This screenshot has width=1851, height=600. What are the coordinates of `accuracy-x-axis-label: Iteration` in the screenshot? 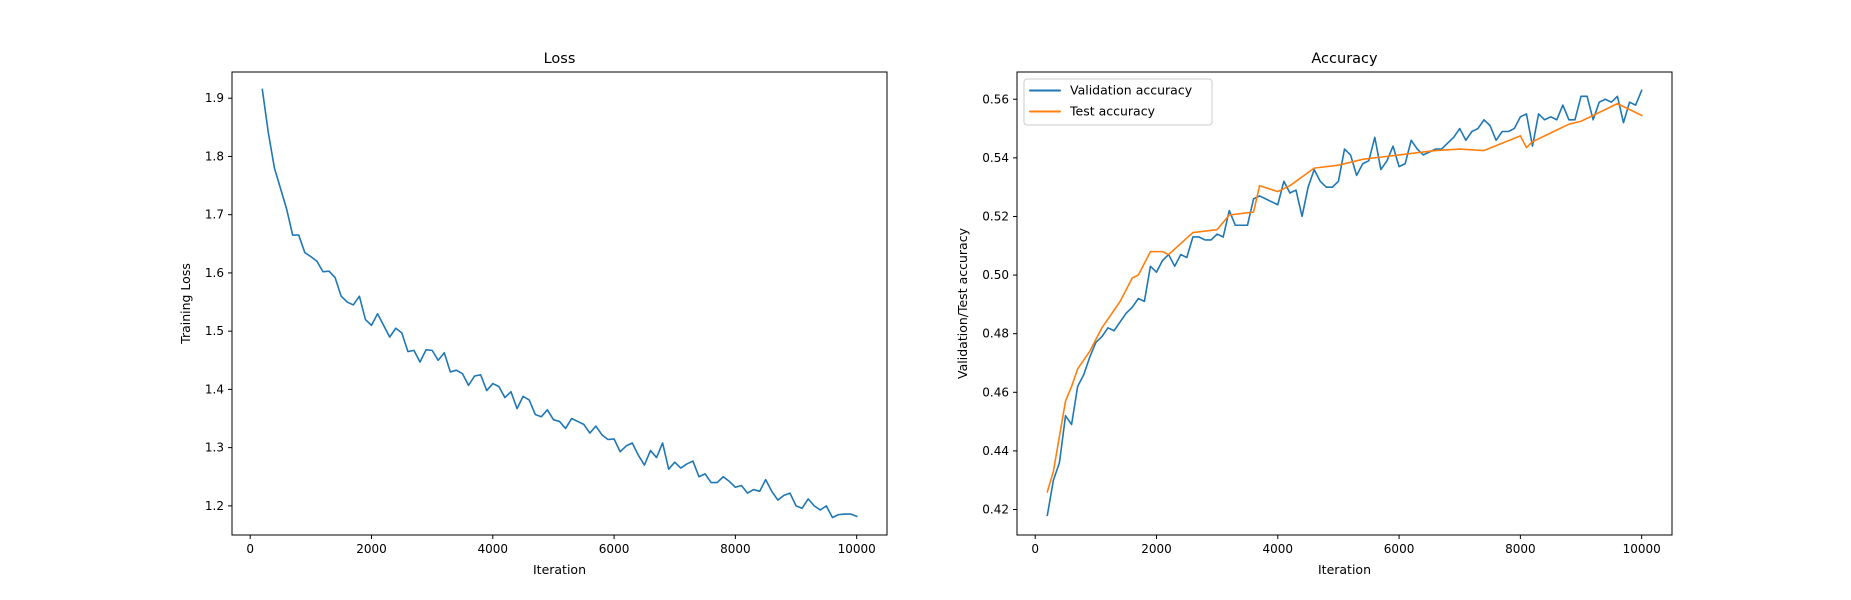 It's located at (1344, 569).